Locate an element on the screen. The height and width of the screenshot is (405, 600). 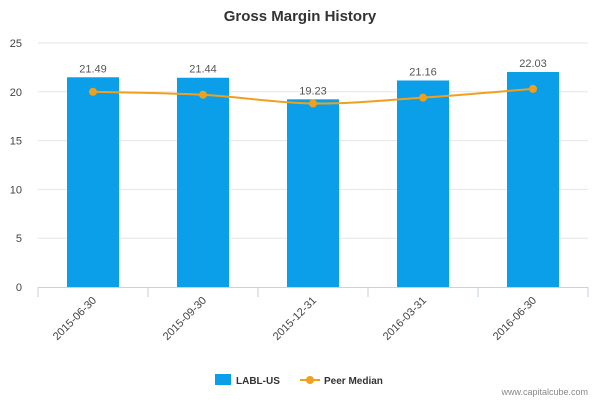
data-label: 22.03 is located at coordinates (533, 64).